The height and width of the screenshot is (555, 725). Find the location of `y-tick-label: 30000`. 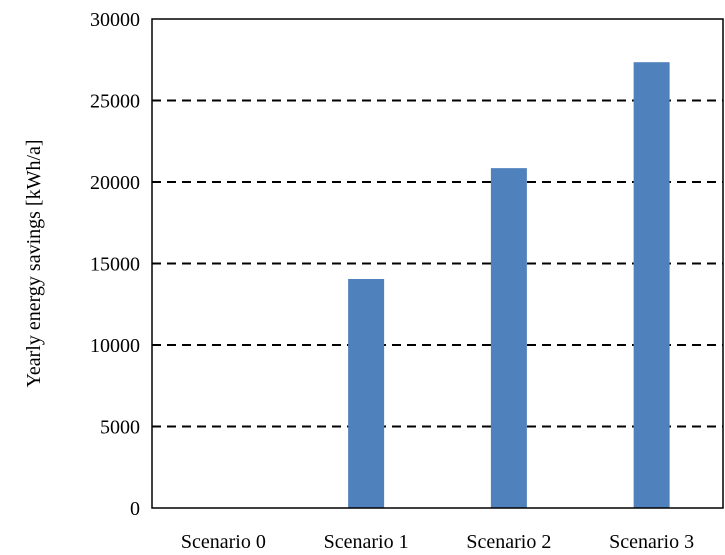

y-tick-label: 30000 is located at coordinates (115, 20).